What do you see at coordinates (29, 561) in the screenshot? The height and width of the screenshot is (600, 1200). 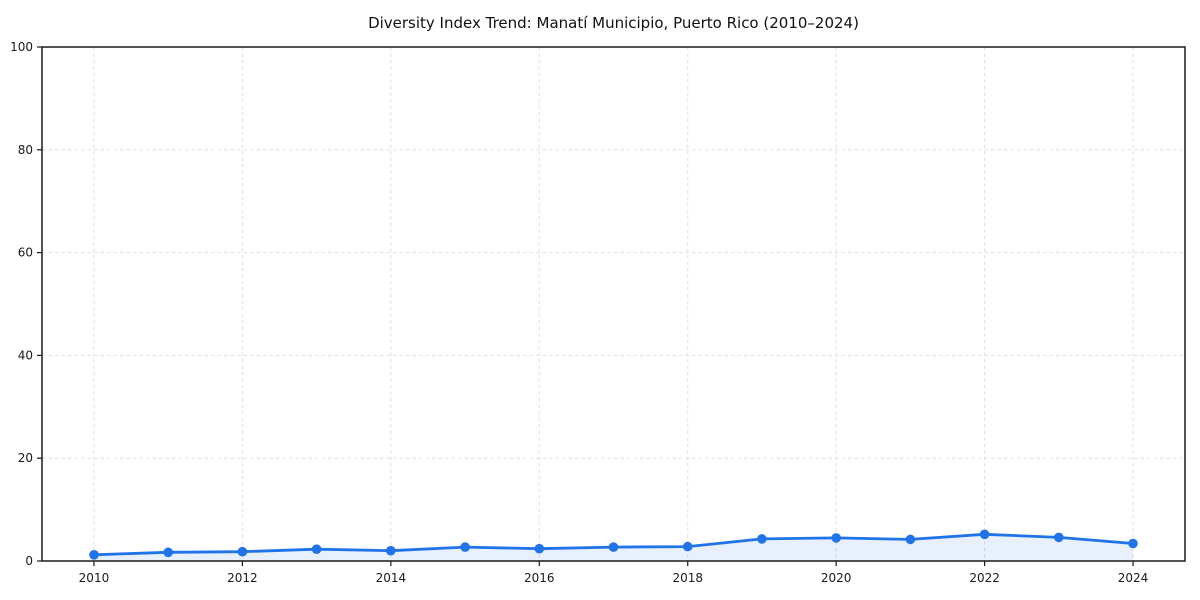 I see `y-tick-label: 0` at bounding box center [29, 561].